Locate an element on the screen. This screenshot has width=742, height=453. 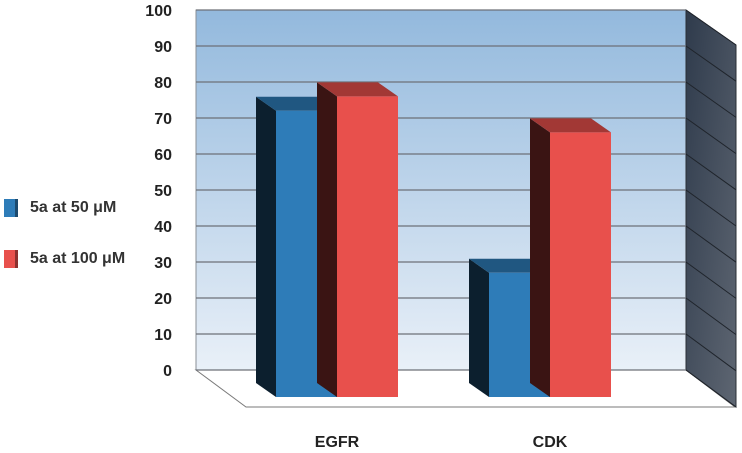
y-tick-label: 50 is located at coordinates (163, 191).